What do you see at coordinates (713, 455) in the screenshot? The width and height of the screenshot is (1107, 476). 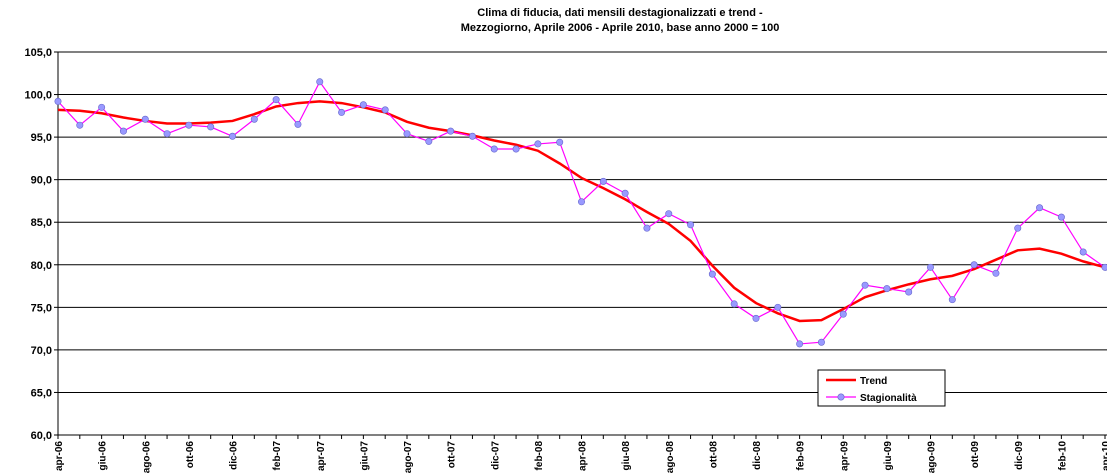 I see `x-tick-label: ott-08` at bounding box center [713, 455].